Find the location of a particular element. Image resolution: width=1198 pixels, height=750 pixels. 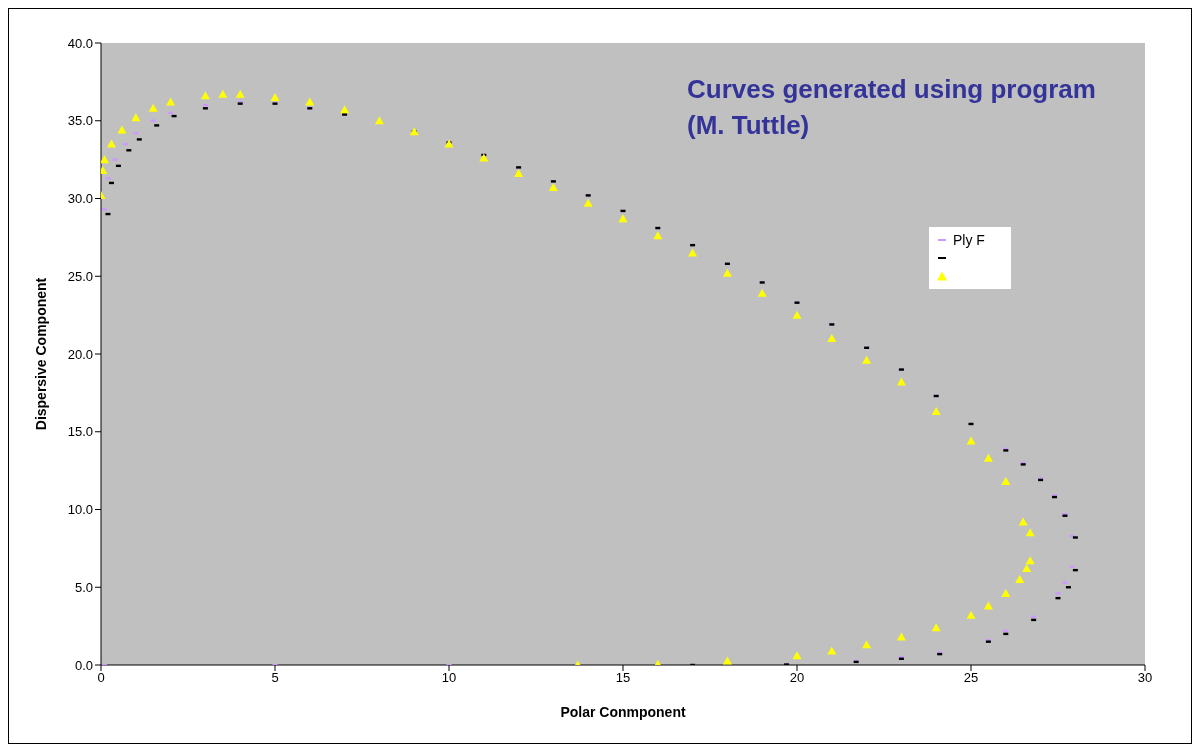

y-tick-label: 20.0 is located at coordinates (80, 354).